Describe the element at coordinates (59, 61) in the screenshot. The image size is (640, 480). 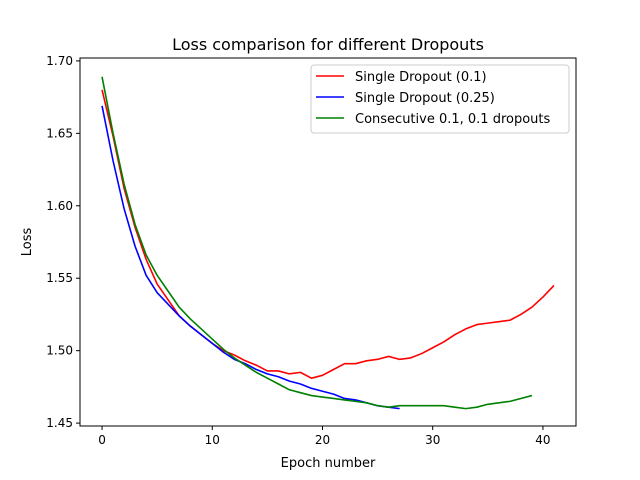
I see `y-tick-label: 1.70` at that location.